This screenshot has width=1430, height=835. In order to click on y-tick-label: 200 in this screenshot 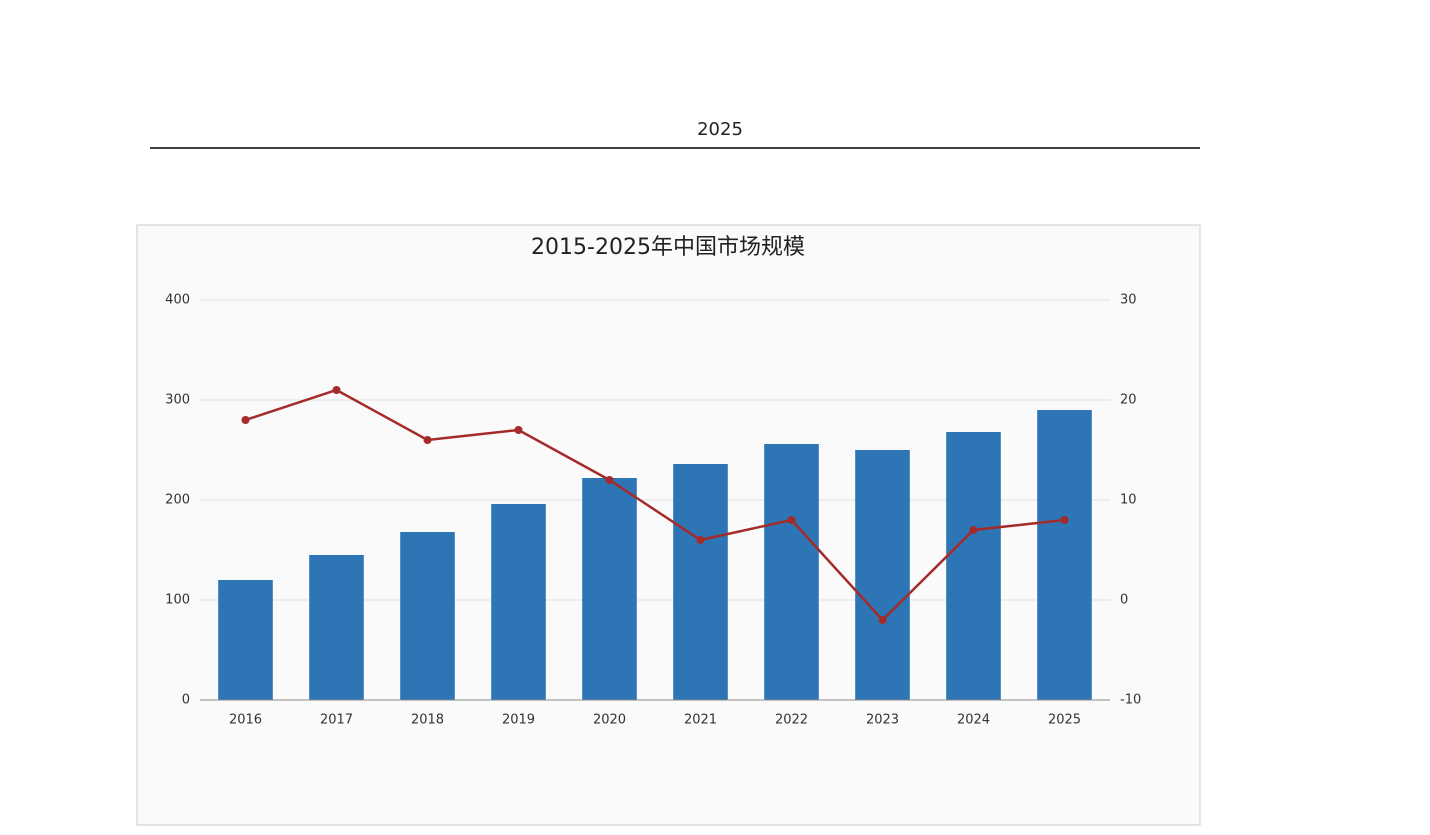, I will do `click(177, 500)`.